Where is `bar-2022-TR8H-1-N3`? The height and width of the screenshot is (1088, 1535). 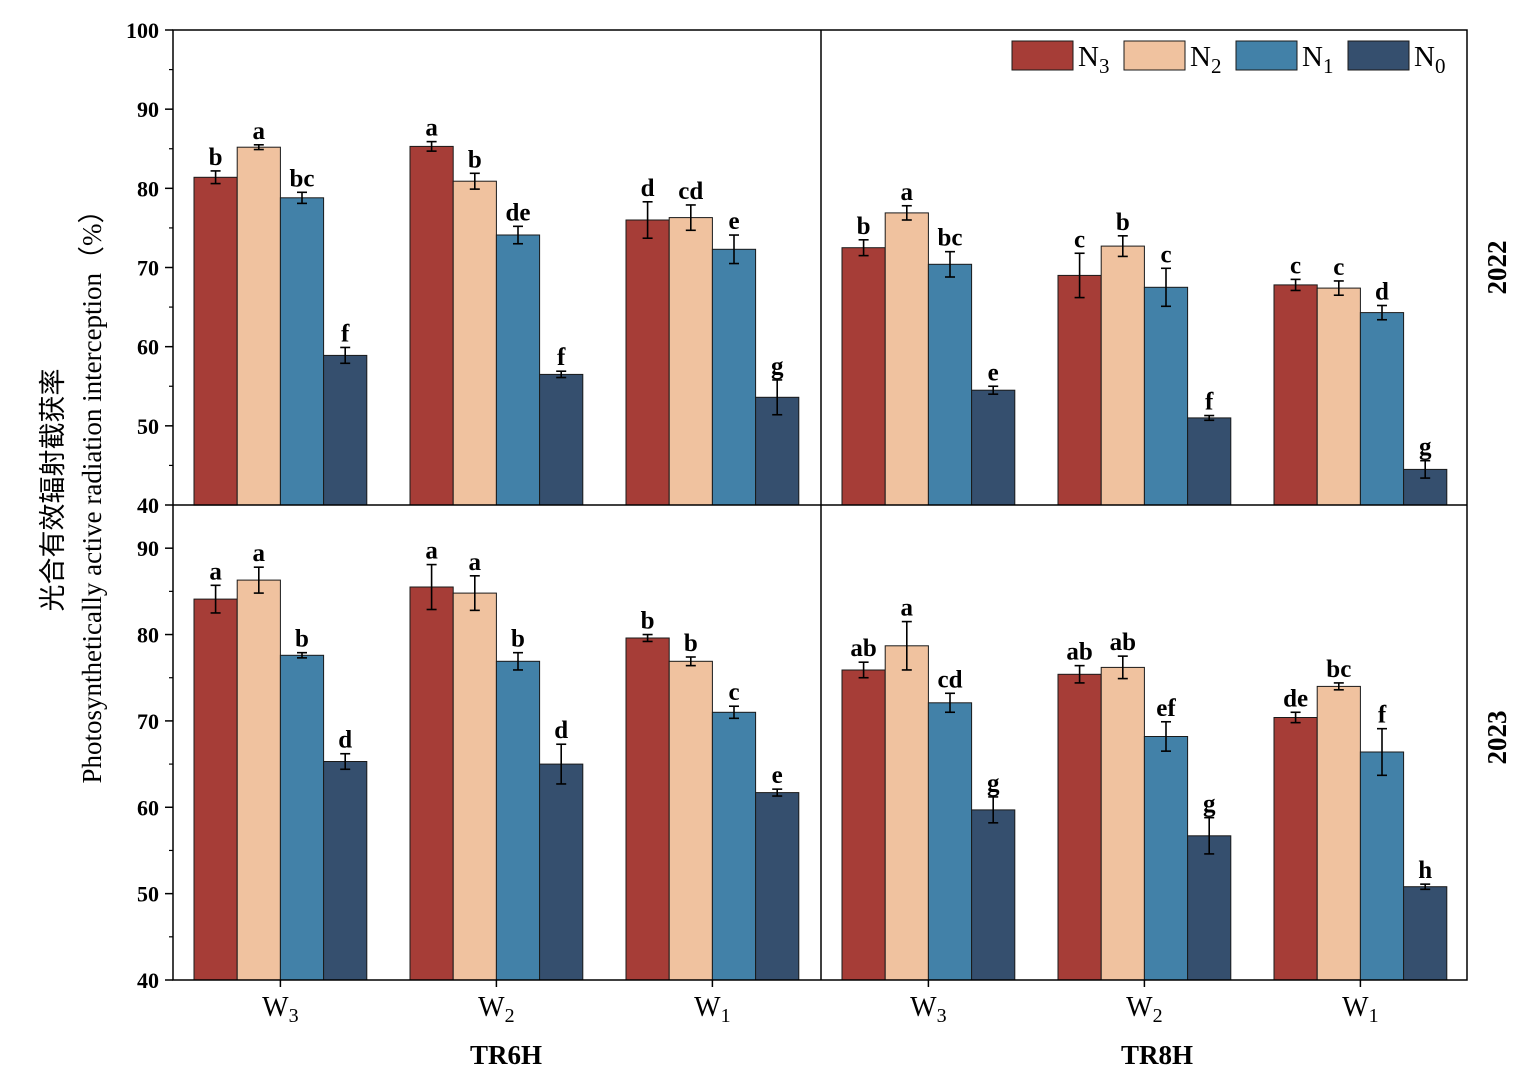 bar-2022-TR8H-1-N3 is located at coordinates (1079, 390).